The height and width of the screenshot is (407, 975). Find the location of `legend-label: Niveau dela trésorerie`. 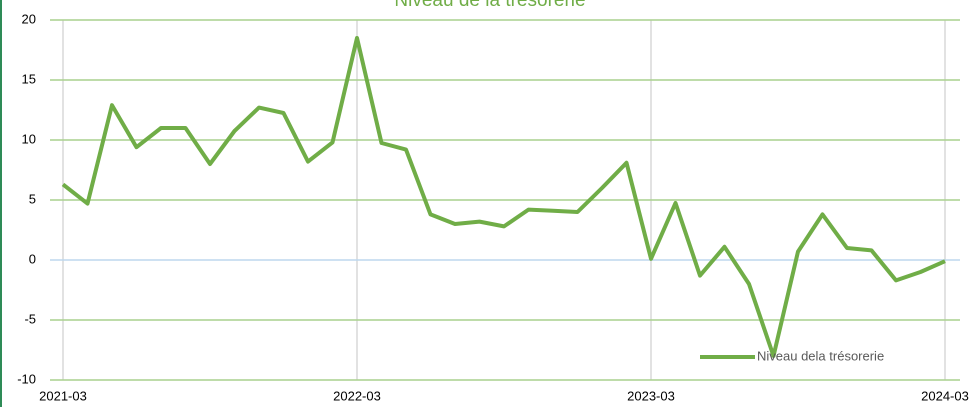

legend-label: Niveau dela trésorerie is located at coordinates (820, 355).